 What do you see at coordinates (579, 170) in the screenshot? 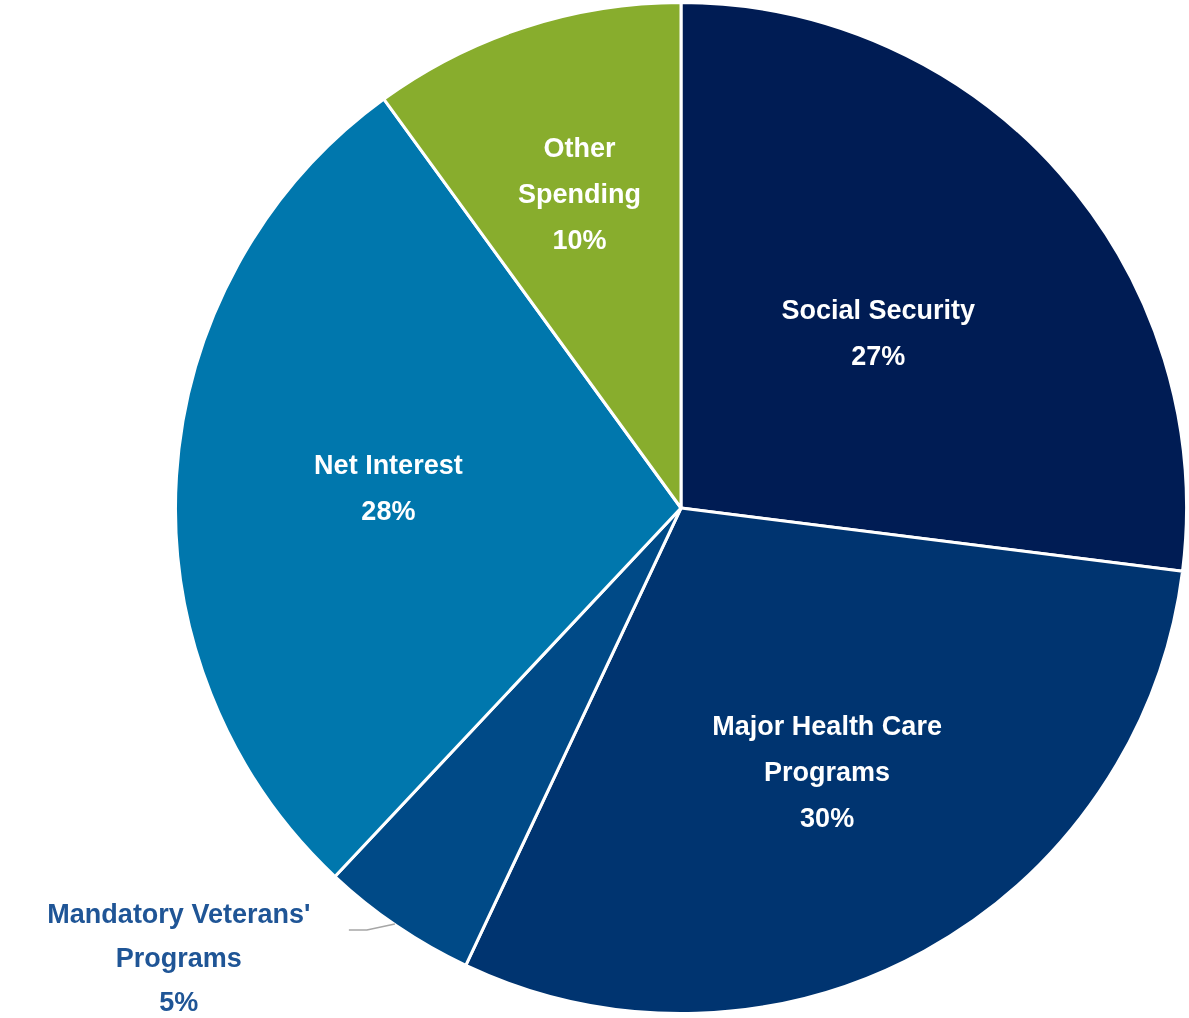
I see `slice-label: Other Spending` at bounding box center [579, 170].